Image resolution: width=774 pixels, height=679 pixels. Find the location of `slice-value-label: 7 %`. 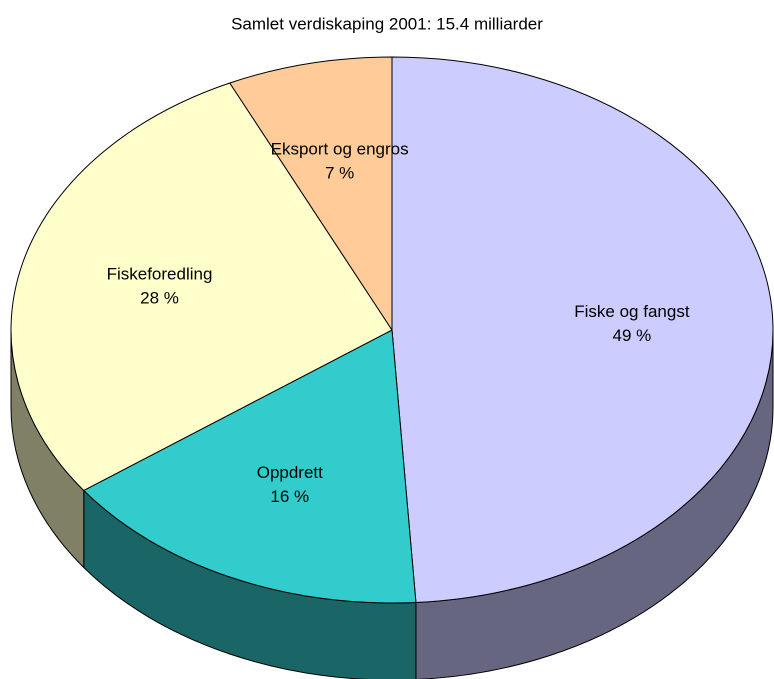

slice-value-label: 7 % is located at coordinates (339, 173).